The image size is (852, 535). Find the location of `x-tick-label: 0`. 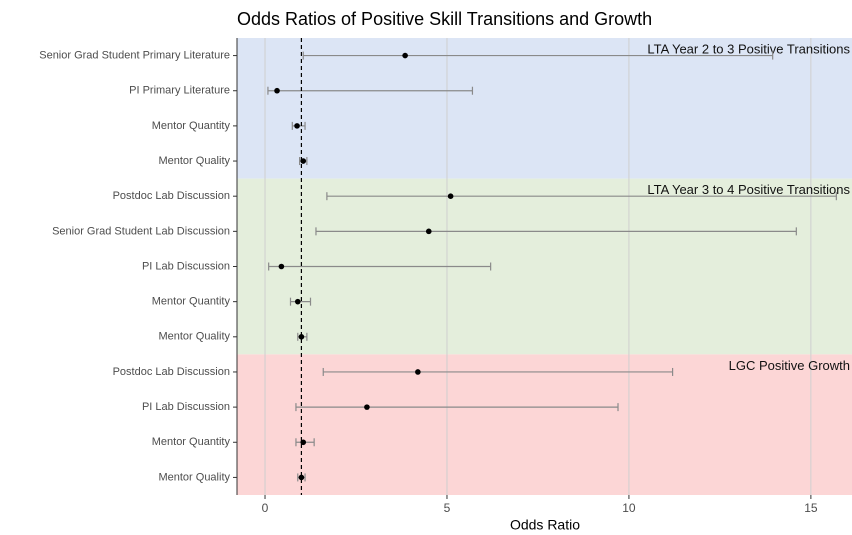

x-tick-label: 0 is located at coordinates (265, 508).